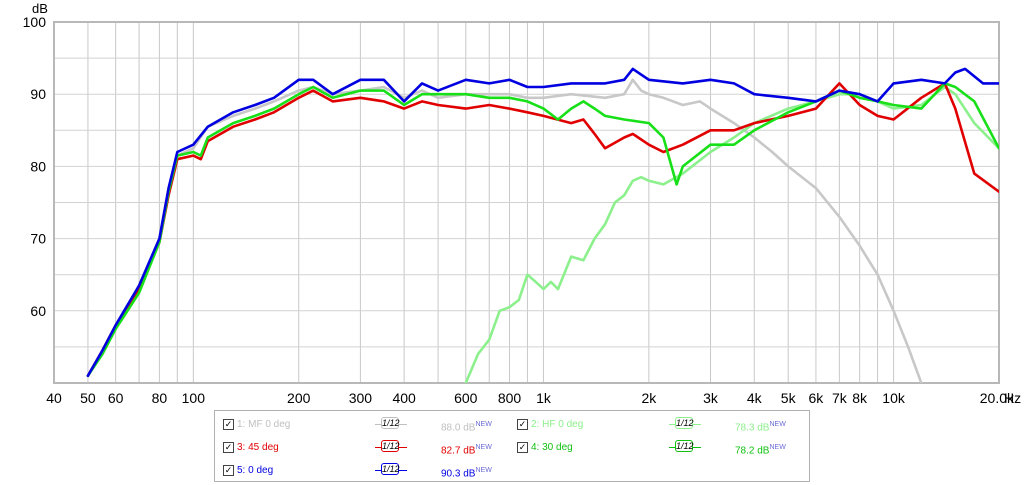  Describe the element at coordinates (299, 398) in the screenshot. I see `x-tick-label: 200` at that location.